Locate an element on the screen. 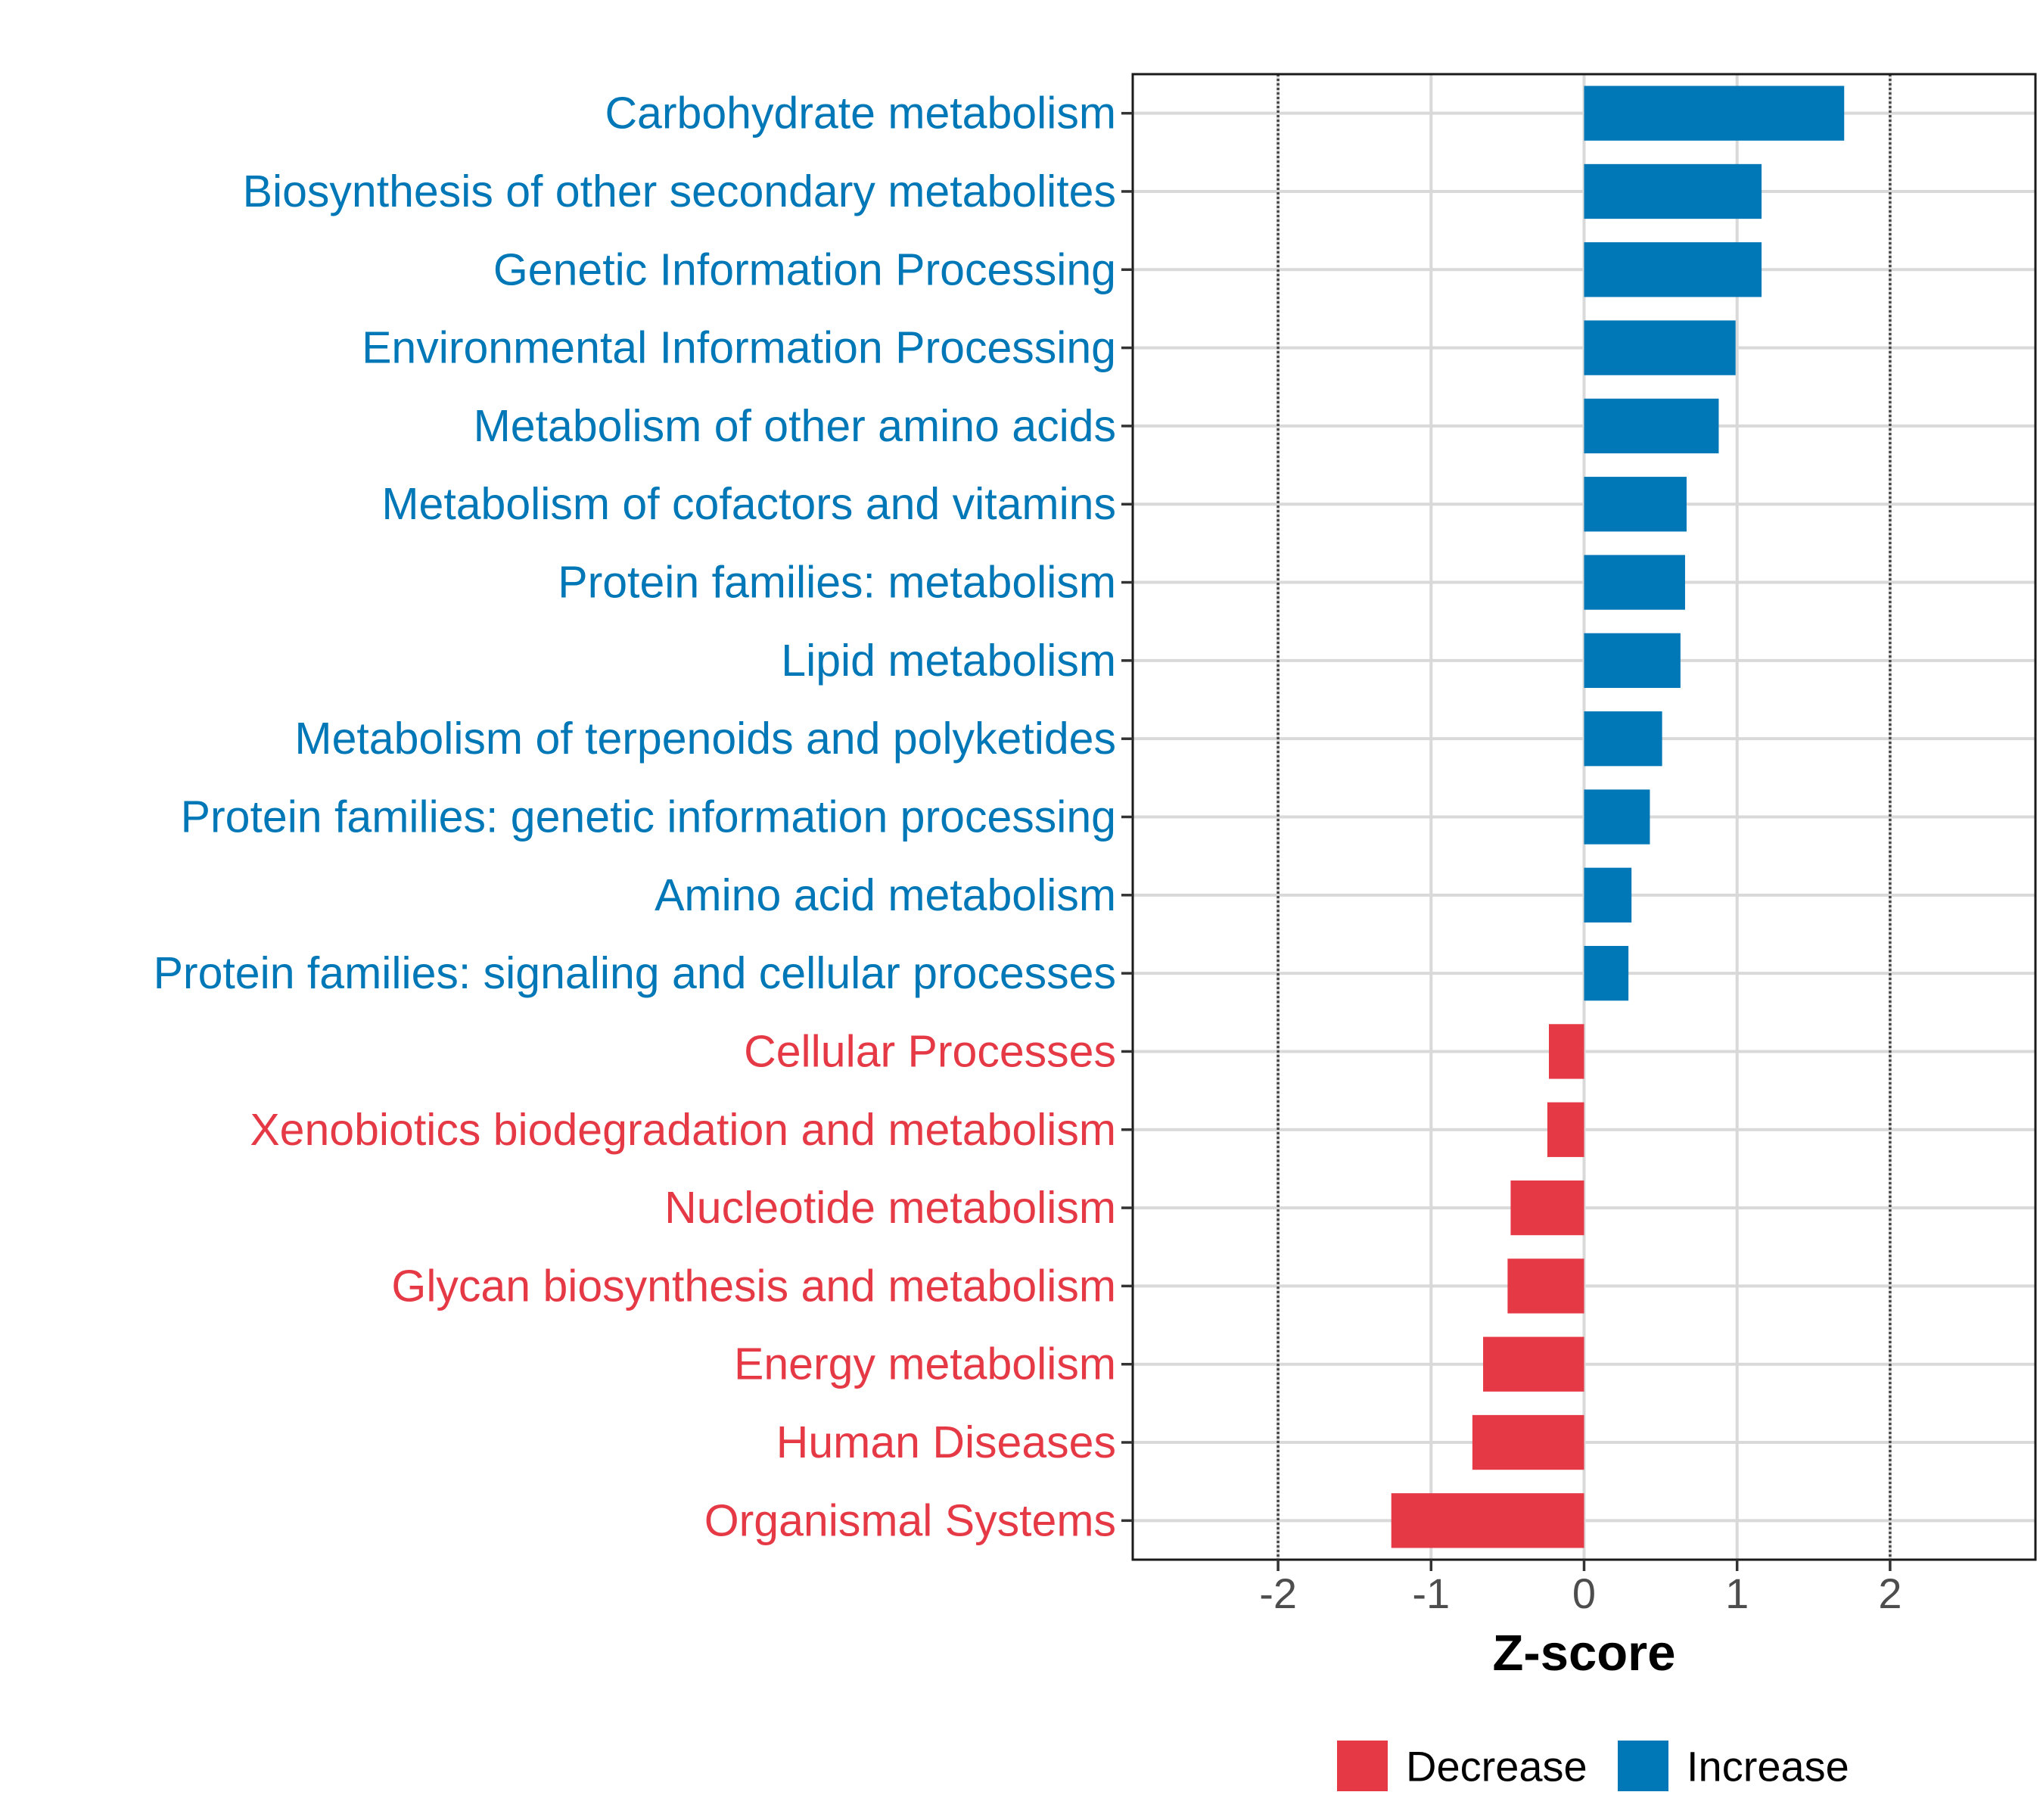  x-axis-title: Z-score is located at coordinates (1584, 1653).